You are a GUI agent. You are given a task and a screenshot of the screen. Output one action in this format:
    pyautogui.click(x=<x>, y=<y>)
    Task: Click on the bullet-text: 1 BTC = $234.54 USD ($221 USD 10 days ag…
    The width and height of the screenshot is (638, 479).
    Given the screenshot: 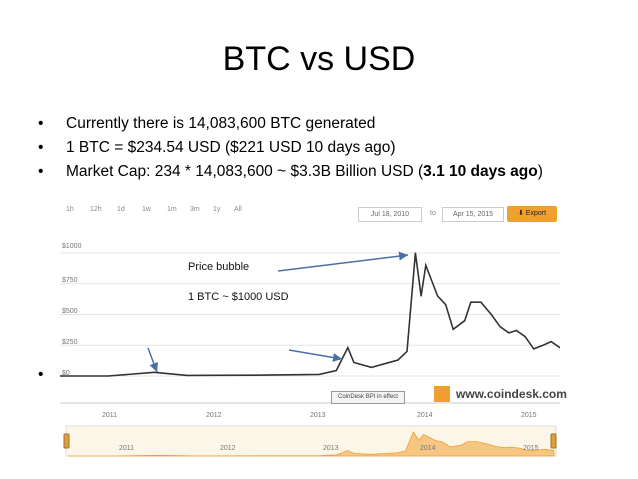 What is the action you would take?
    pyautogui.click(x=231, y=147)
    